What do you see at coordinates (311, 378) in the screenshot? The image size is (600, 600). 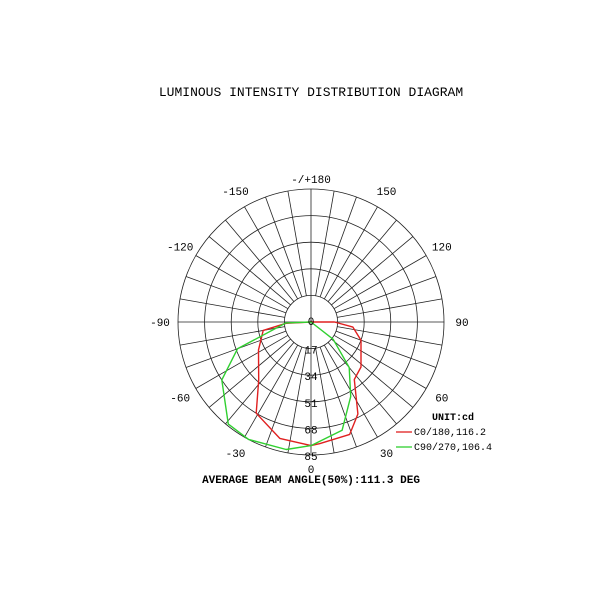 I see `radial-tick-label: 34` at bounding box center [311, 378].